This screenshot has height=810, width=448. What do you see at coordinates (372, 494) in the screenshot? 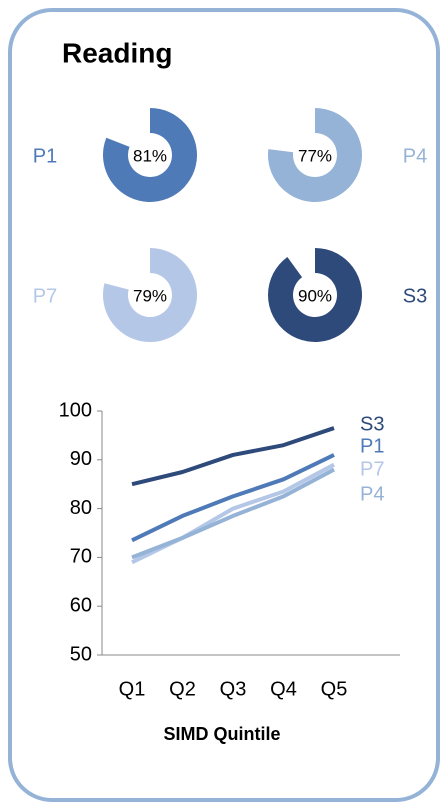
I see `series-label: P4` at bounding box center [372, 494].